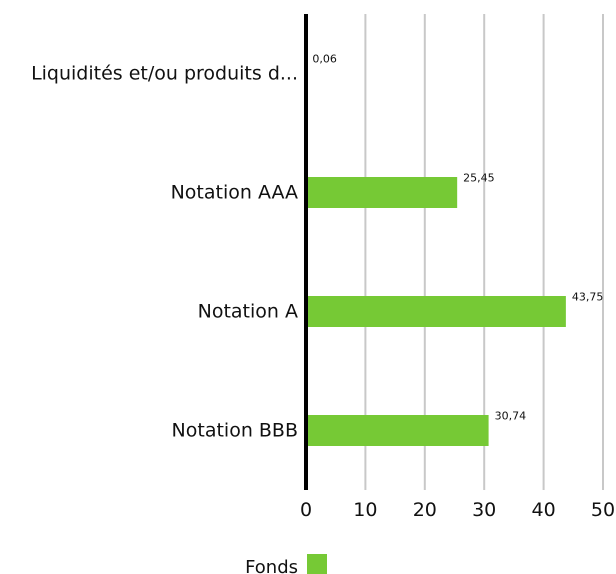  Describe the element at coordinates (234, 193) in the screenshot. I see `category-label: Notation AAA` at that location.